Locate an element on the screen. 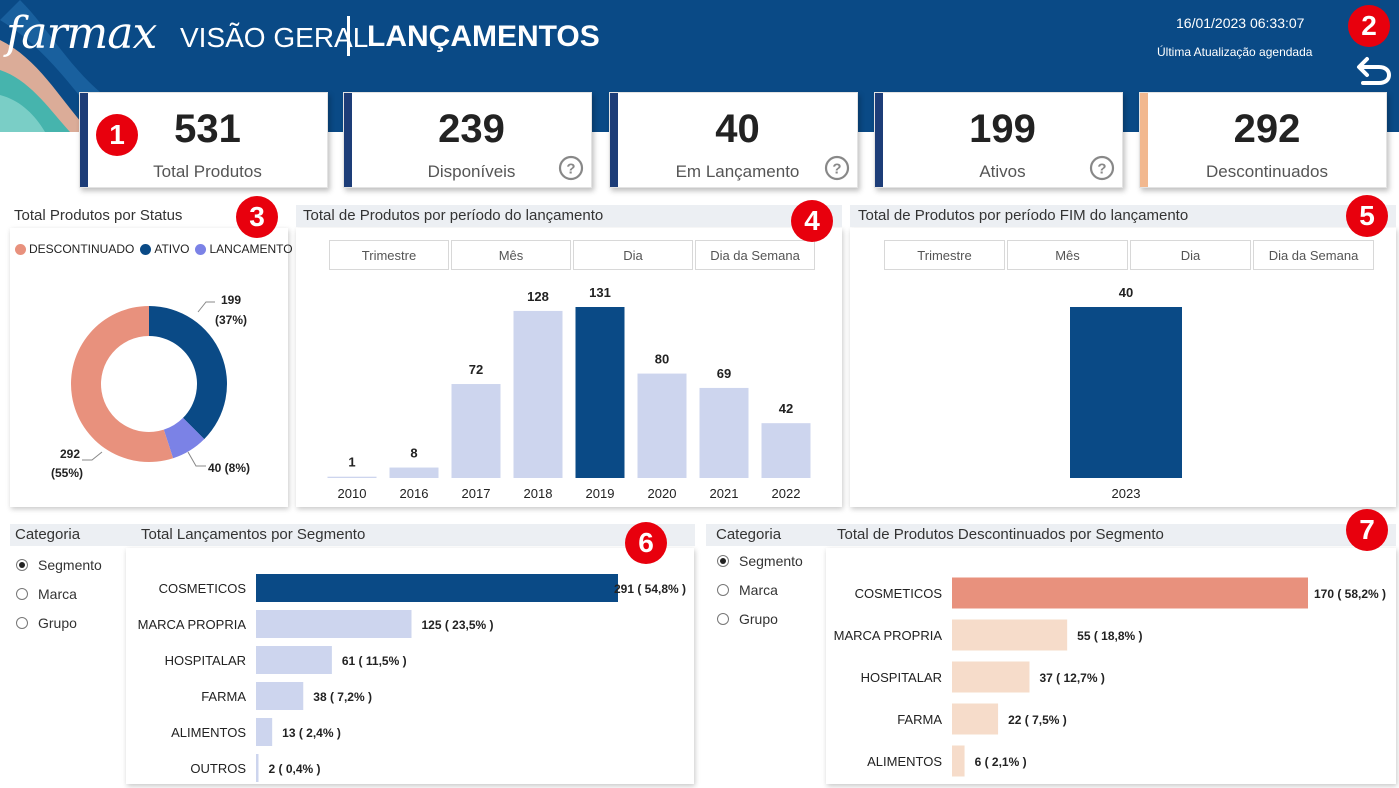 The height and width of the screenshot is (788, 1399). category-filter-left: Segmento Marca Grupo is located at coordinates (59, 593).